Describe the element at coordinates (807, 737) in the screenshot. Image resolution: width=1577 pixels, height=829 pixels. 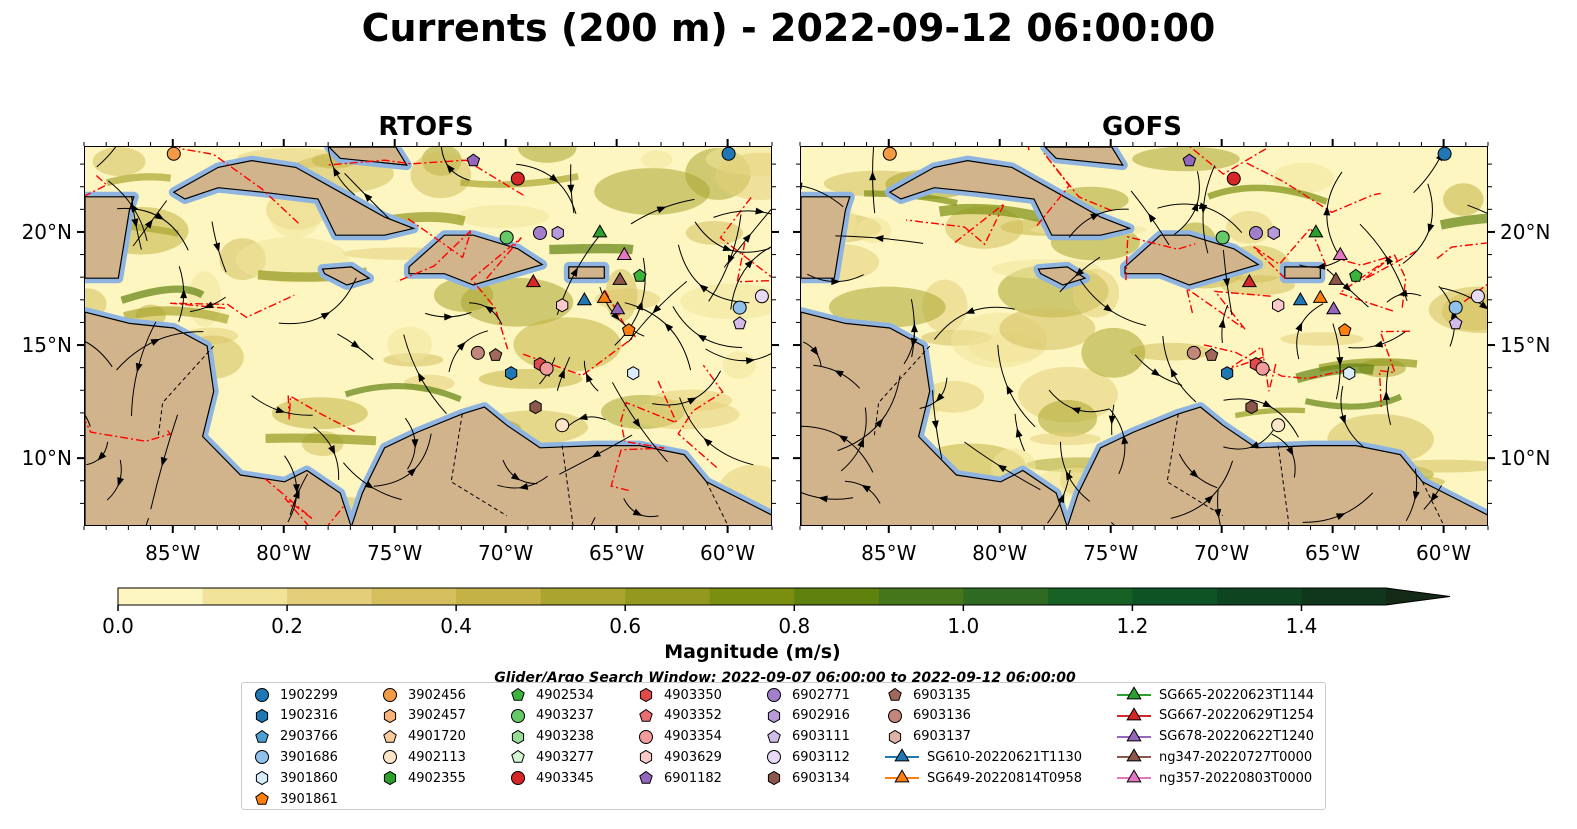
I see `legend-item: 6903111` at that location.